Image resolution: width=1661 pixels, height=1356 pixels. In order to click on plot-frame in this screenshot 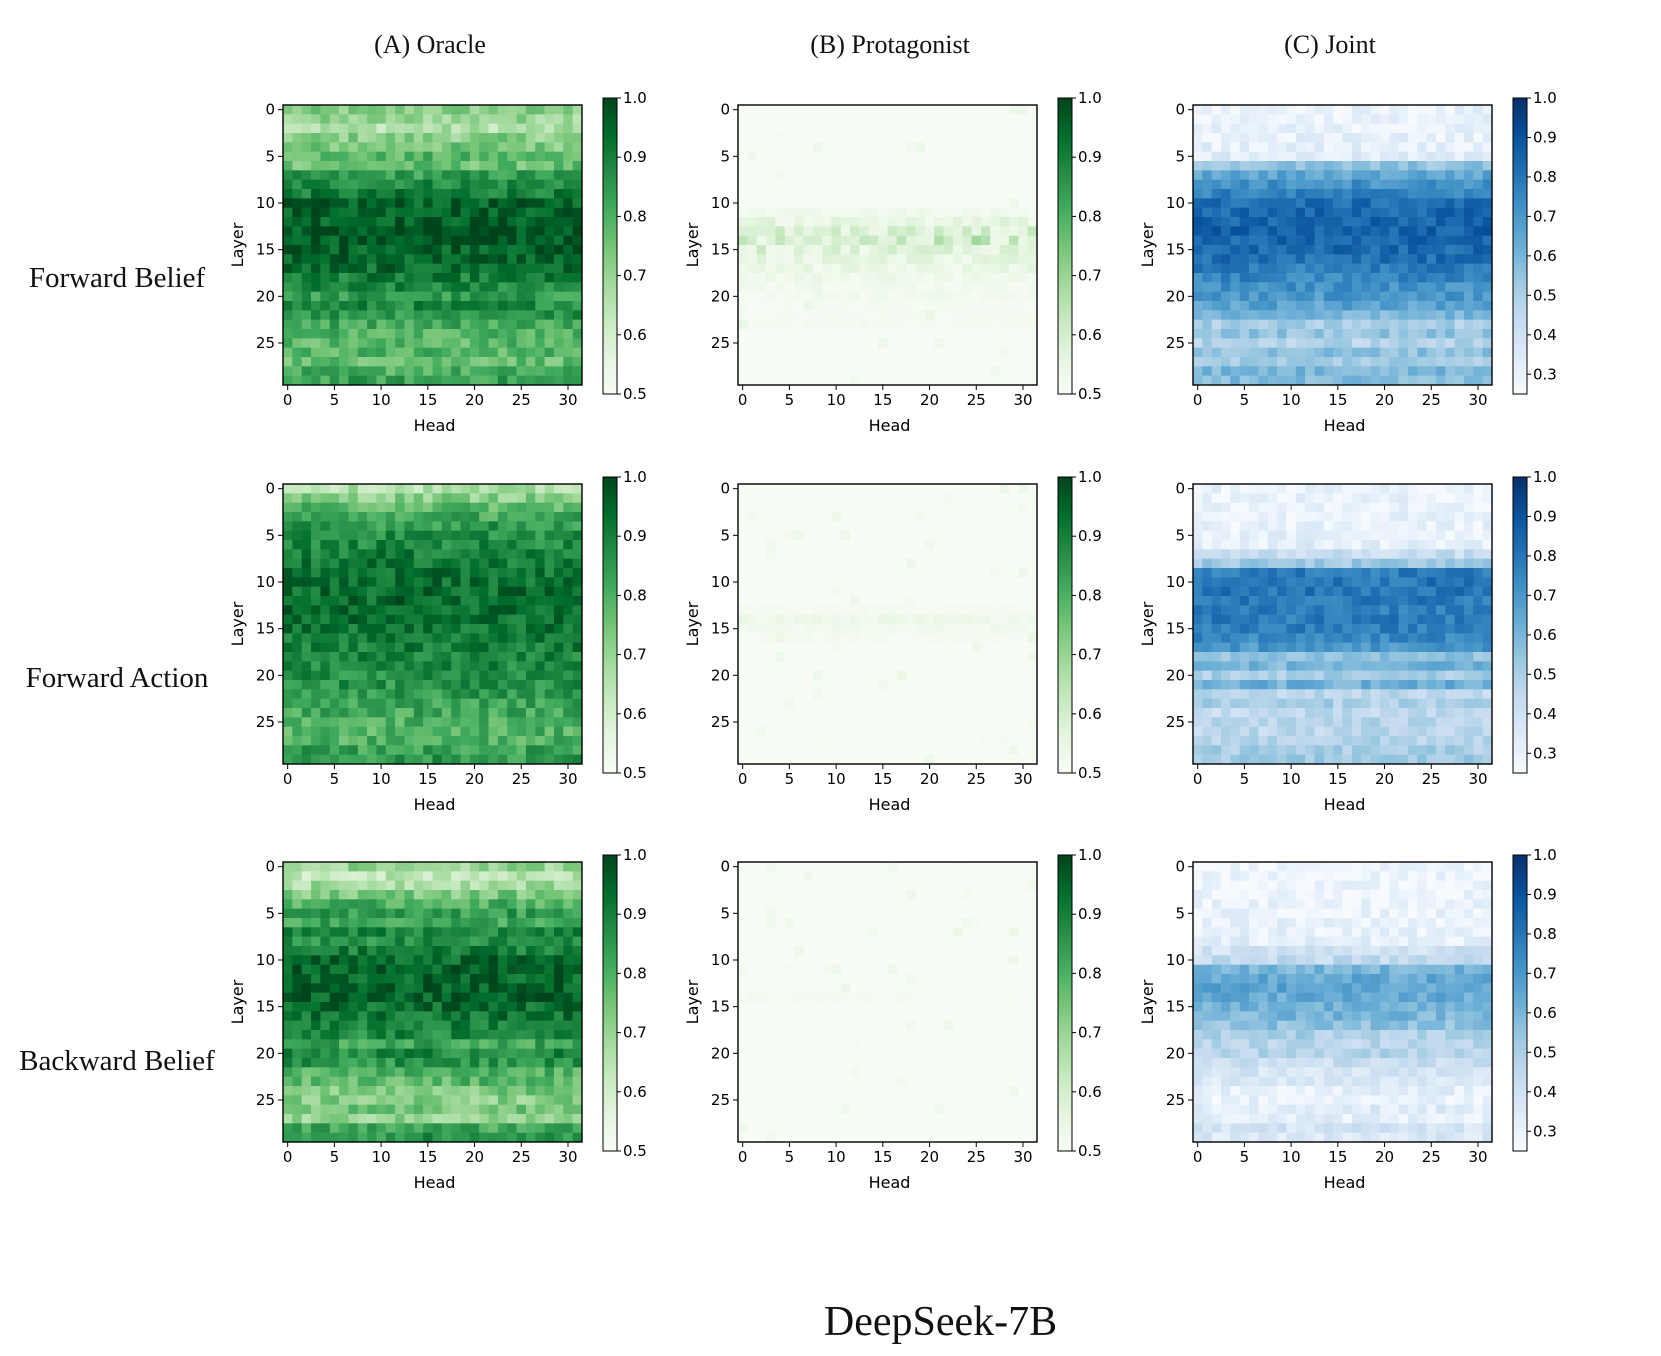, I will do `click(432, 245)`.